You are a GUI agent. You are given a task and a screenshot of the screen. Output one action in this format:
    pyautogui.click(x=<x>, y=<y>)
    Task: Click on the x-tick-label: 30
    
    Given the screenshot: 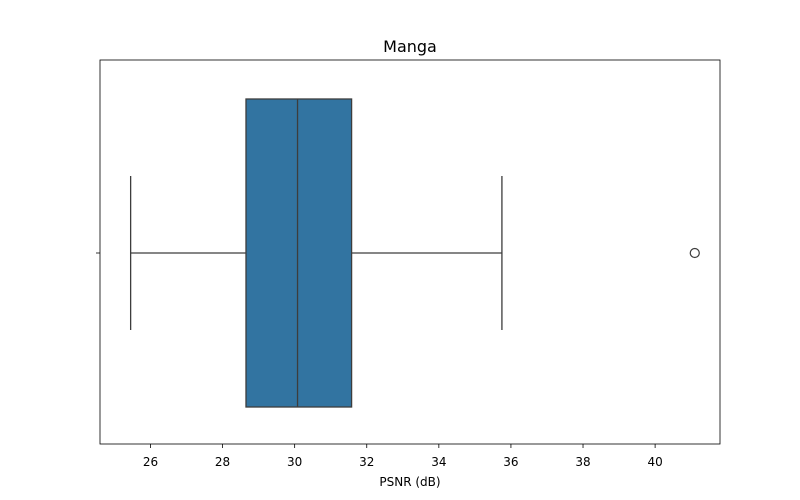 What is the action you would take?
    pyautogui.click(x=294, y=462)
    